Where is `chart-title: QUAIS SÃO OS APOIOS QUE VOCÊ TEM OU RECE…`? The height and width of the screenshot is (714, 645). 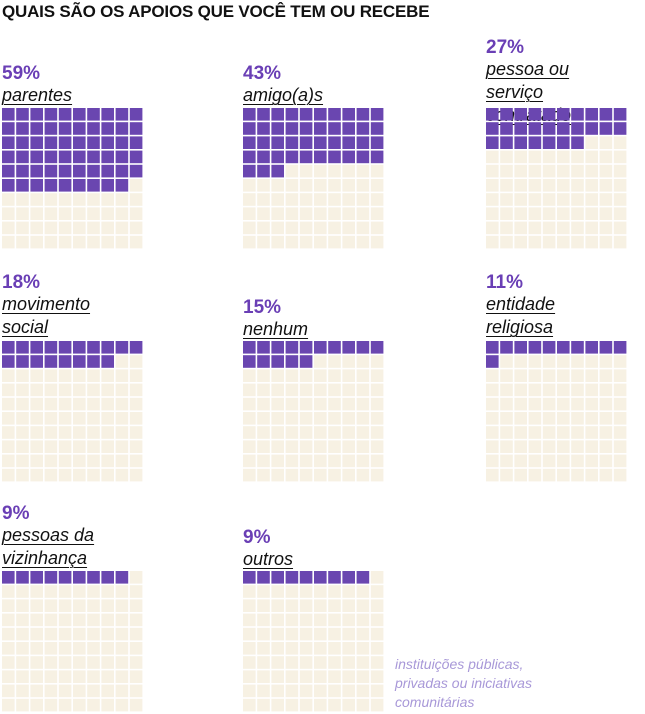 chart-title: QUAIS SÃO OS APOIOS QUE VOCÊ TEM OU RECE… is located at coordinates (216, 11).